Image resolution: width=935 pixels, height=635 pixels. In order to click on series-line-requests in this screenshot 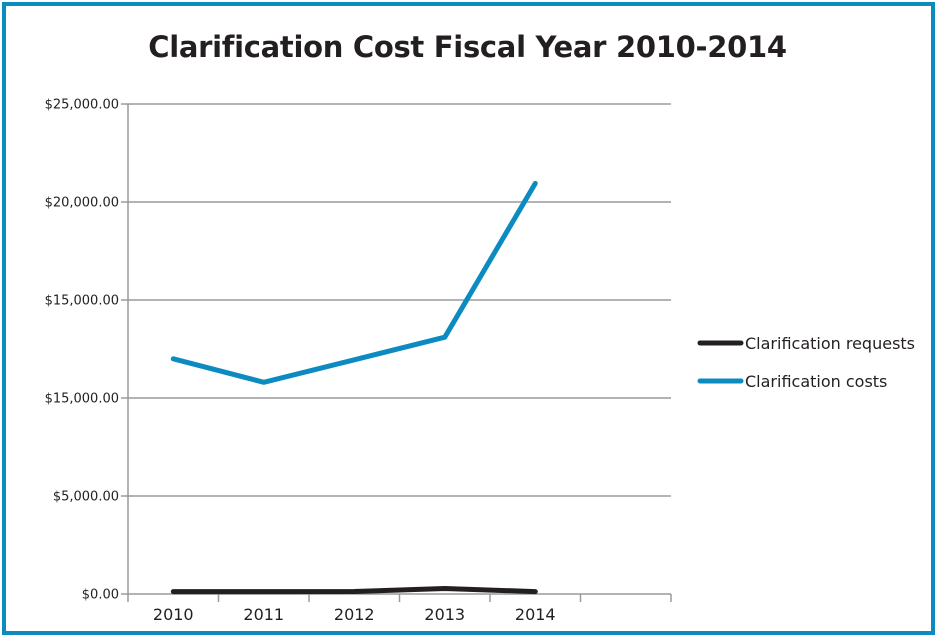, I will do `click(354, 590)`.